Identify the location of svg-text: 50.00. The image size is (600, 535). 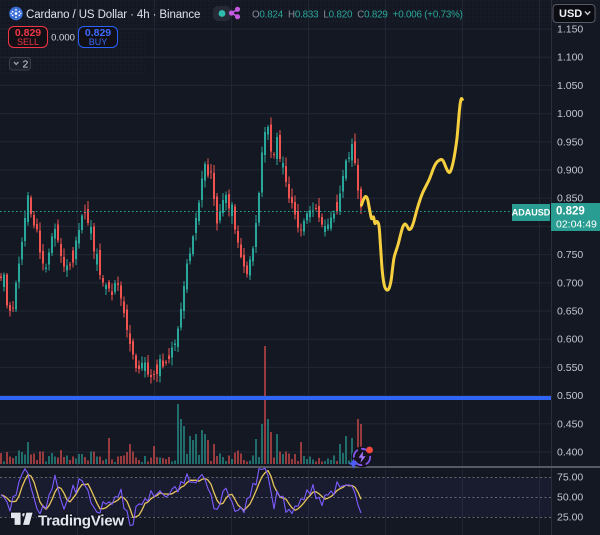
(570, 498).